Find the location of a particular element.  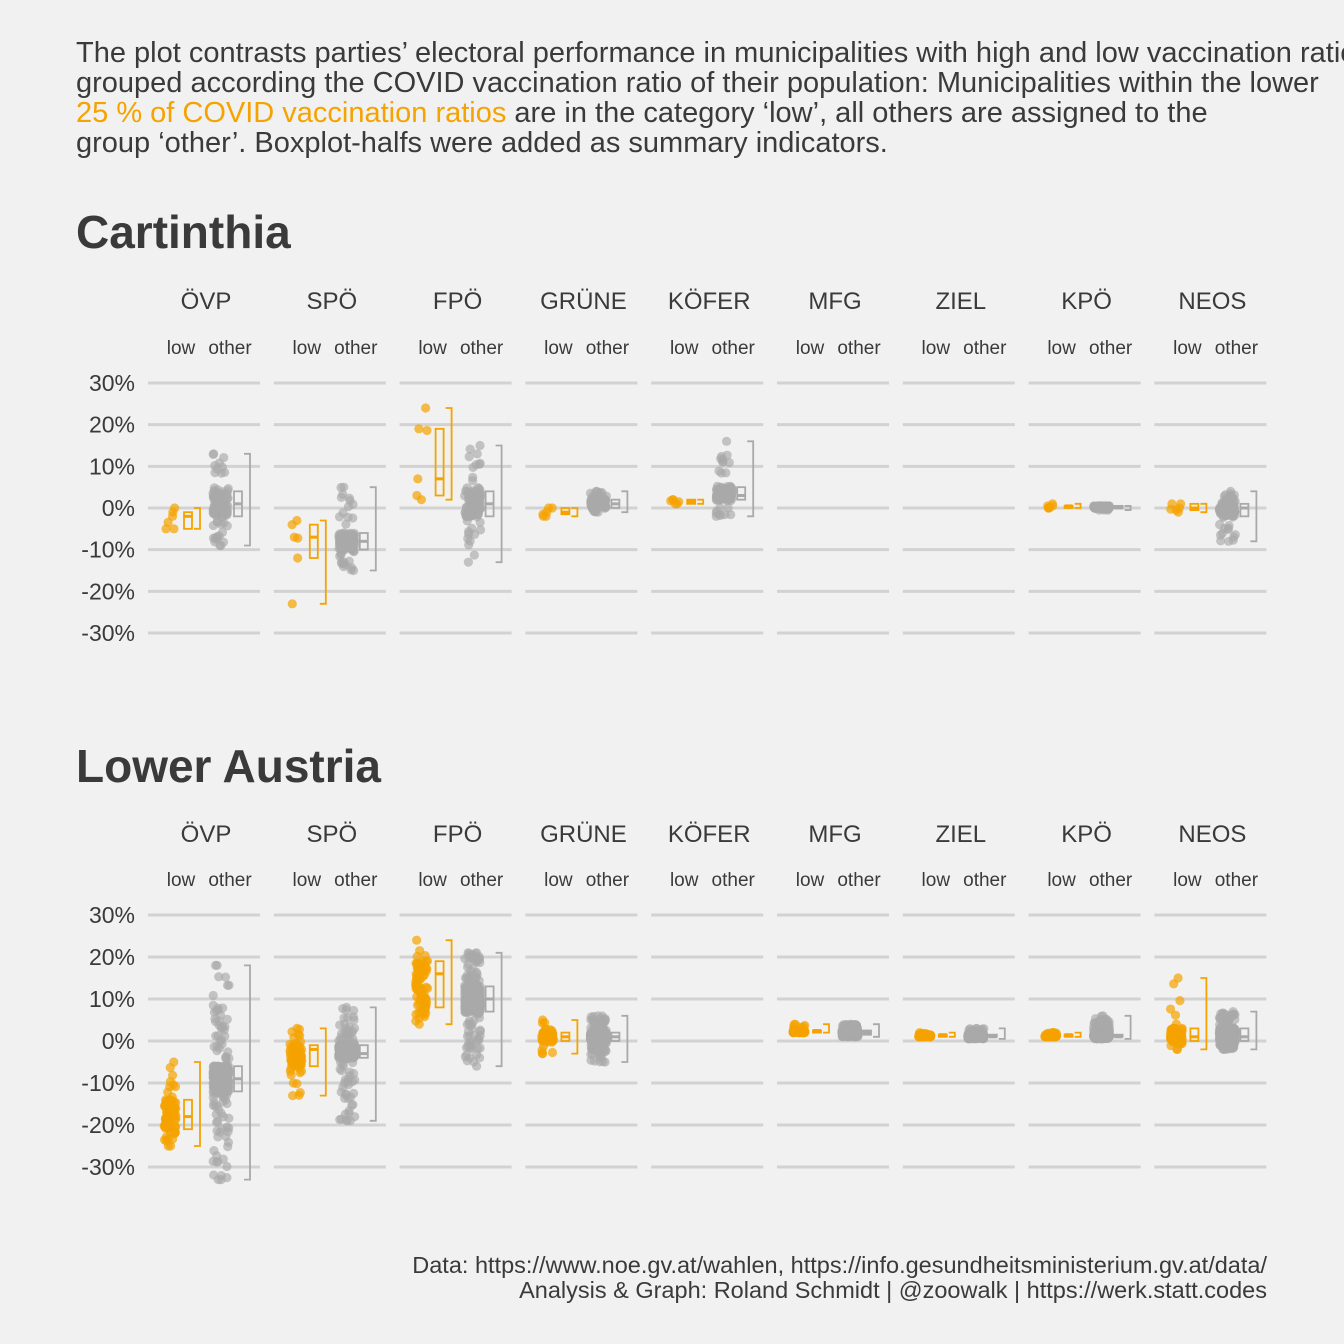

party-label: NEOS is located at coordinates (1212, 834).